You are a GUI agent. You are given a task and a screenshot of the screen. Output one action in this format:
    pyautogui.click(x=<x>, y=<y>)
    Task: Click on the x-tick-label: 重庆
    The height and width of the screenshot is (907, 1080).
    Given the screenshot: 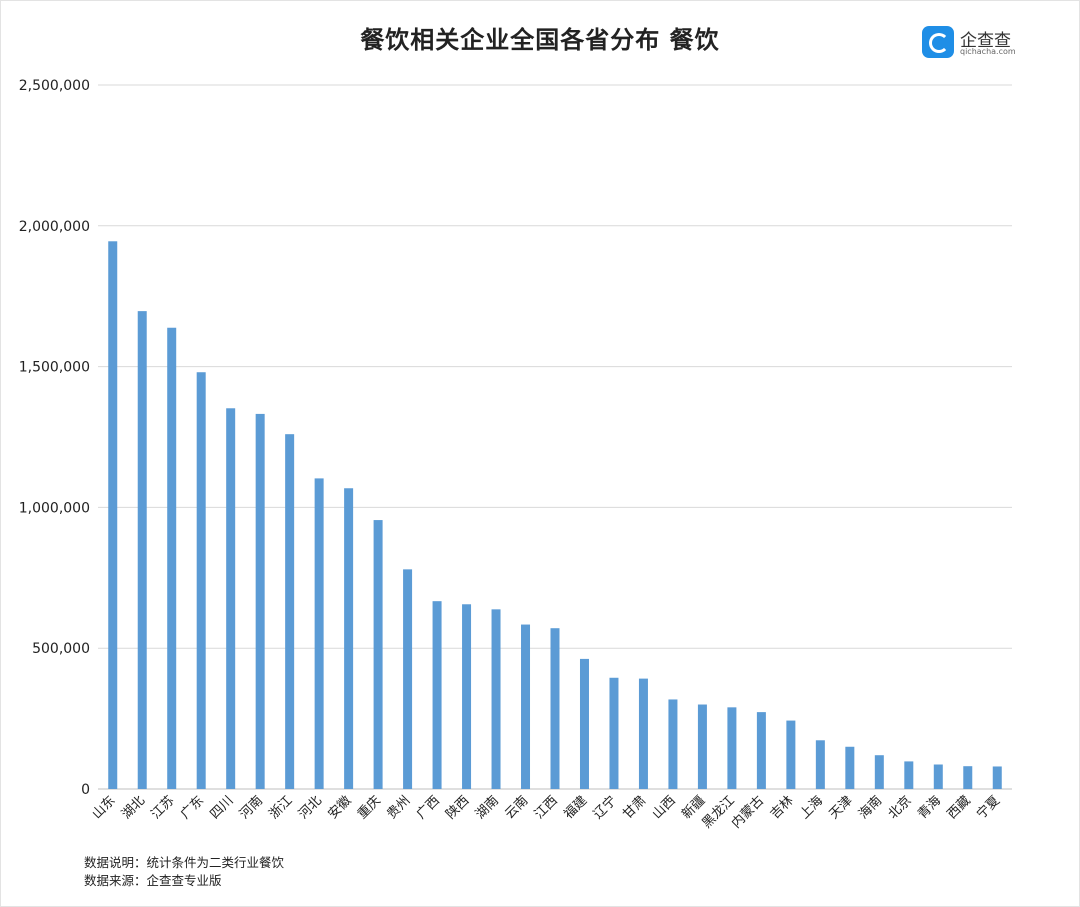 What is the action you would take?
    pyautogui.click(x=369, y=808)
    